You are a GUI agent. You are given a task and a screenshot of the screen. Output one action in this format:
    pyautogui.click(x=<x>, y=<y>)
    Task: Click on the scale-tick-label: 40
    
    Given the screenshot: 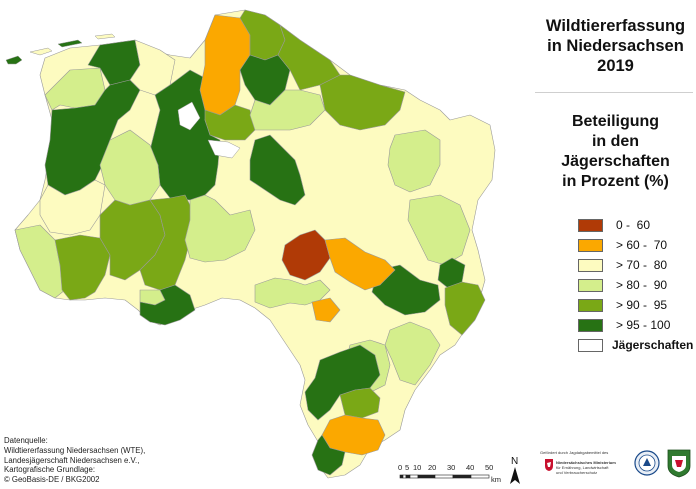 What is the action you would take?
    pyautogui.click(x=470, y=467)
    